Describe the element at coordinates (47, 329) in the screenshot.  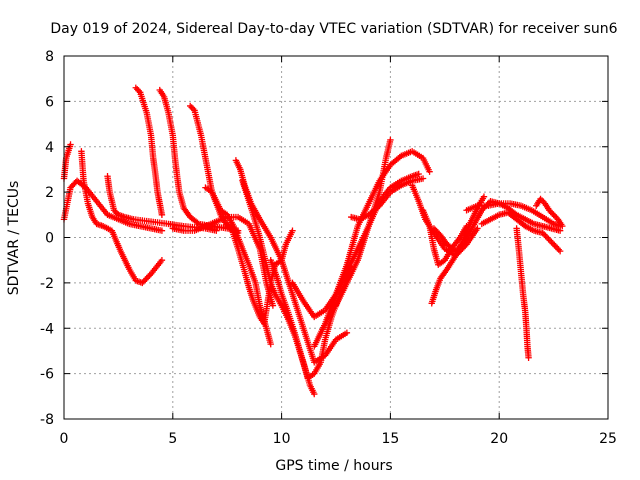
I see `y-tick-label: -4` at that location.